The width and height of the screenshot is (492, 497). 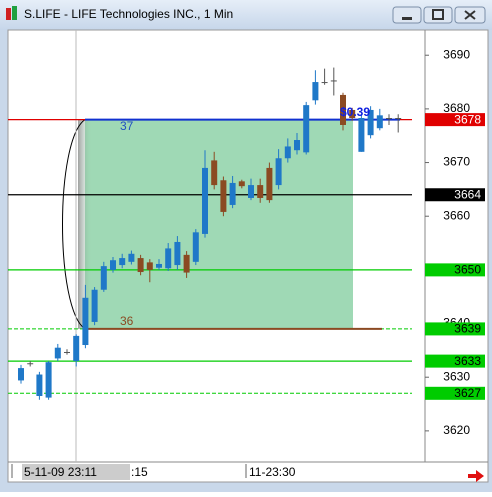 I want to click on window-buttons, so click(x=439, y=15).